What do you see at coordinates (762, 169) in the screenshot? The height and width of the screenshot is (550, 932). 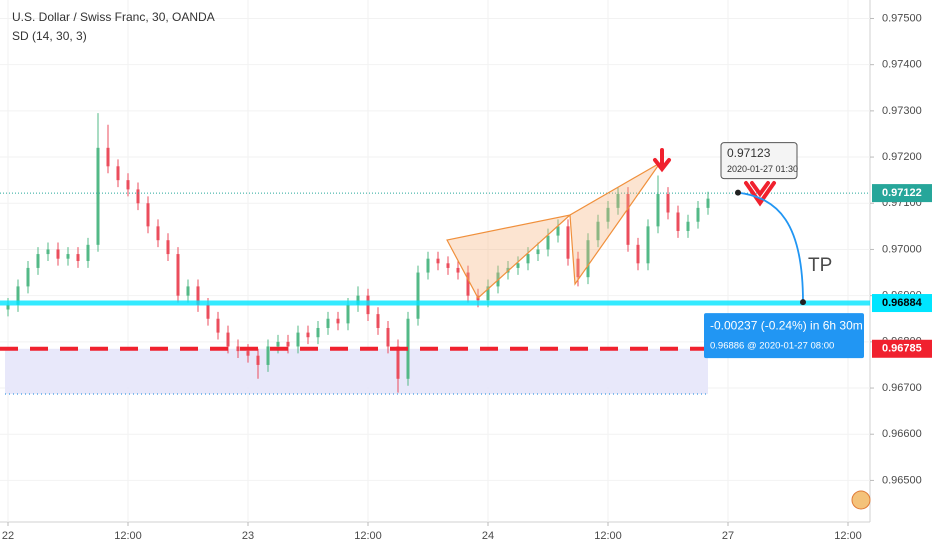 I see `tooltip-time: 2020-01-27 01:30` at bounding box center [762, 169].